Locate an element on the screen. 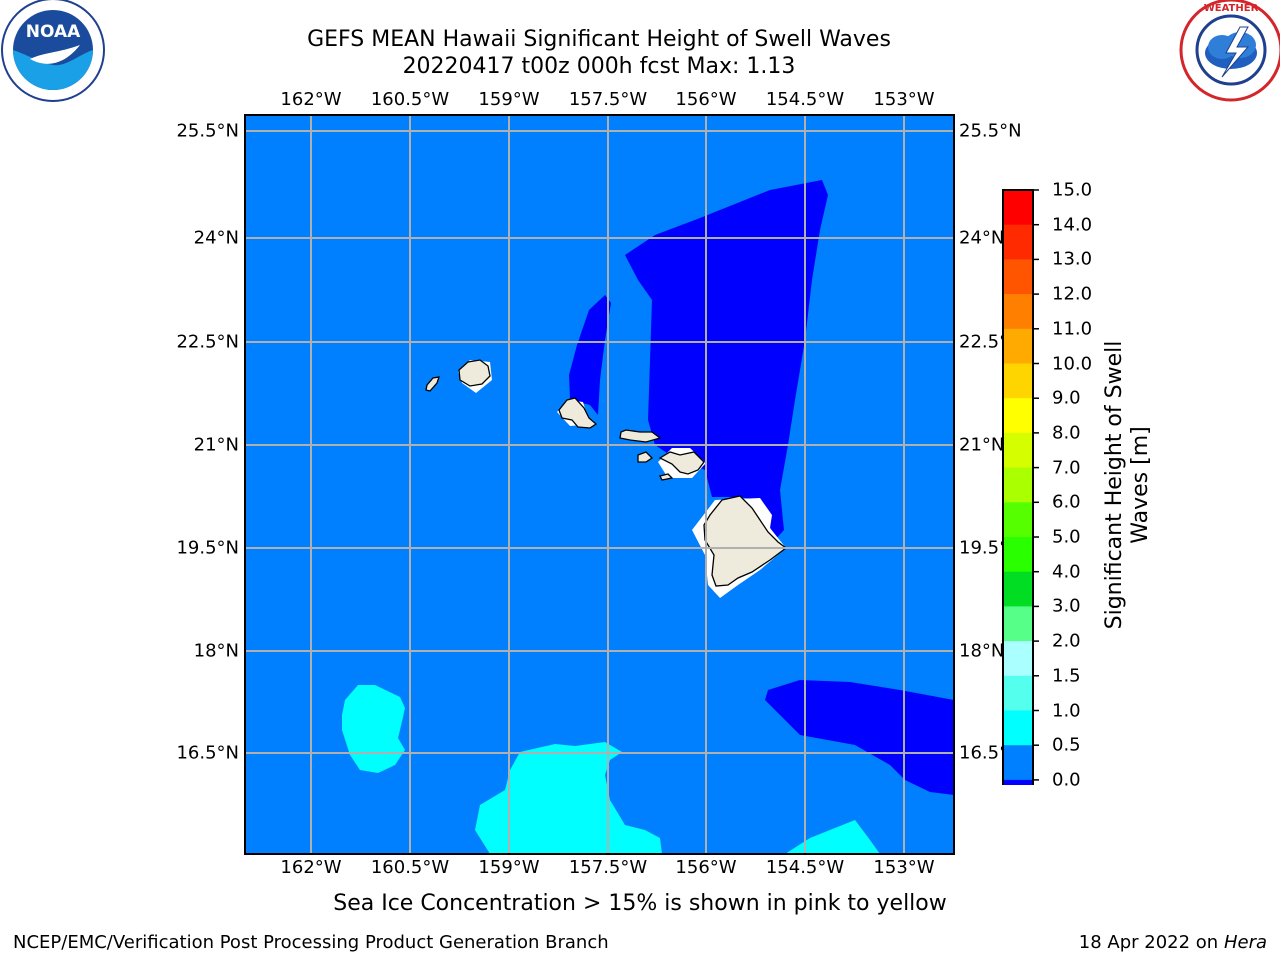 This screenshot has height=960, width=1280. lon-label-bottom: 159°W is located at coordinates (509, 867).